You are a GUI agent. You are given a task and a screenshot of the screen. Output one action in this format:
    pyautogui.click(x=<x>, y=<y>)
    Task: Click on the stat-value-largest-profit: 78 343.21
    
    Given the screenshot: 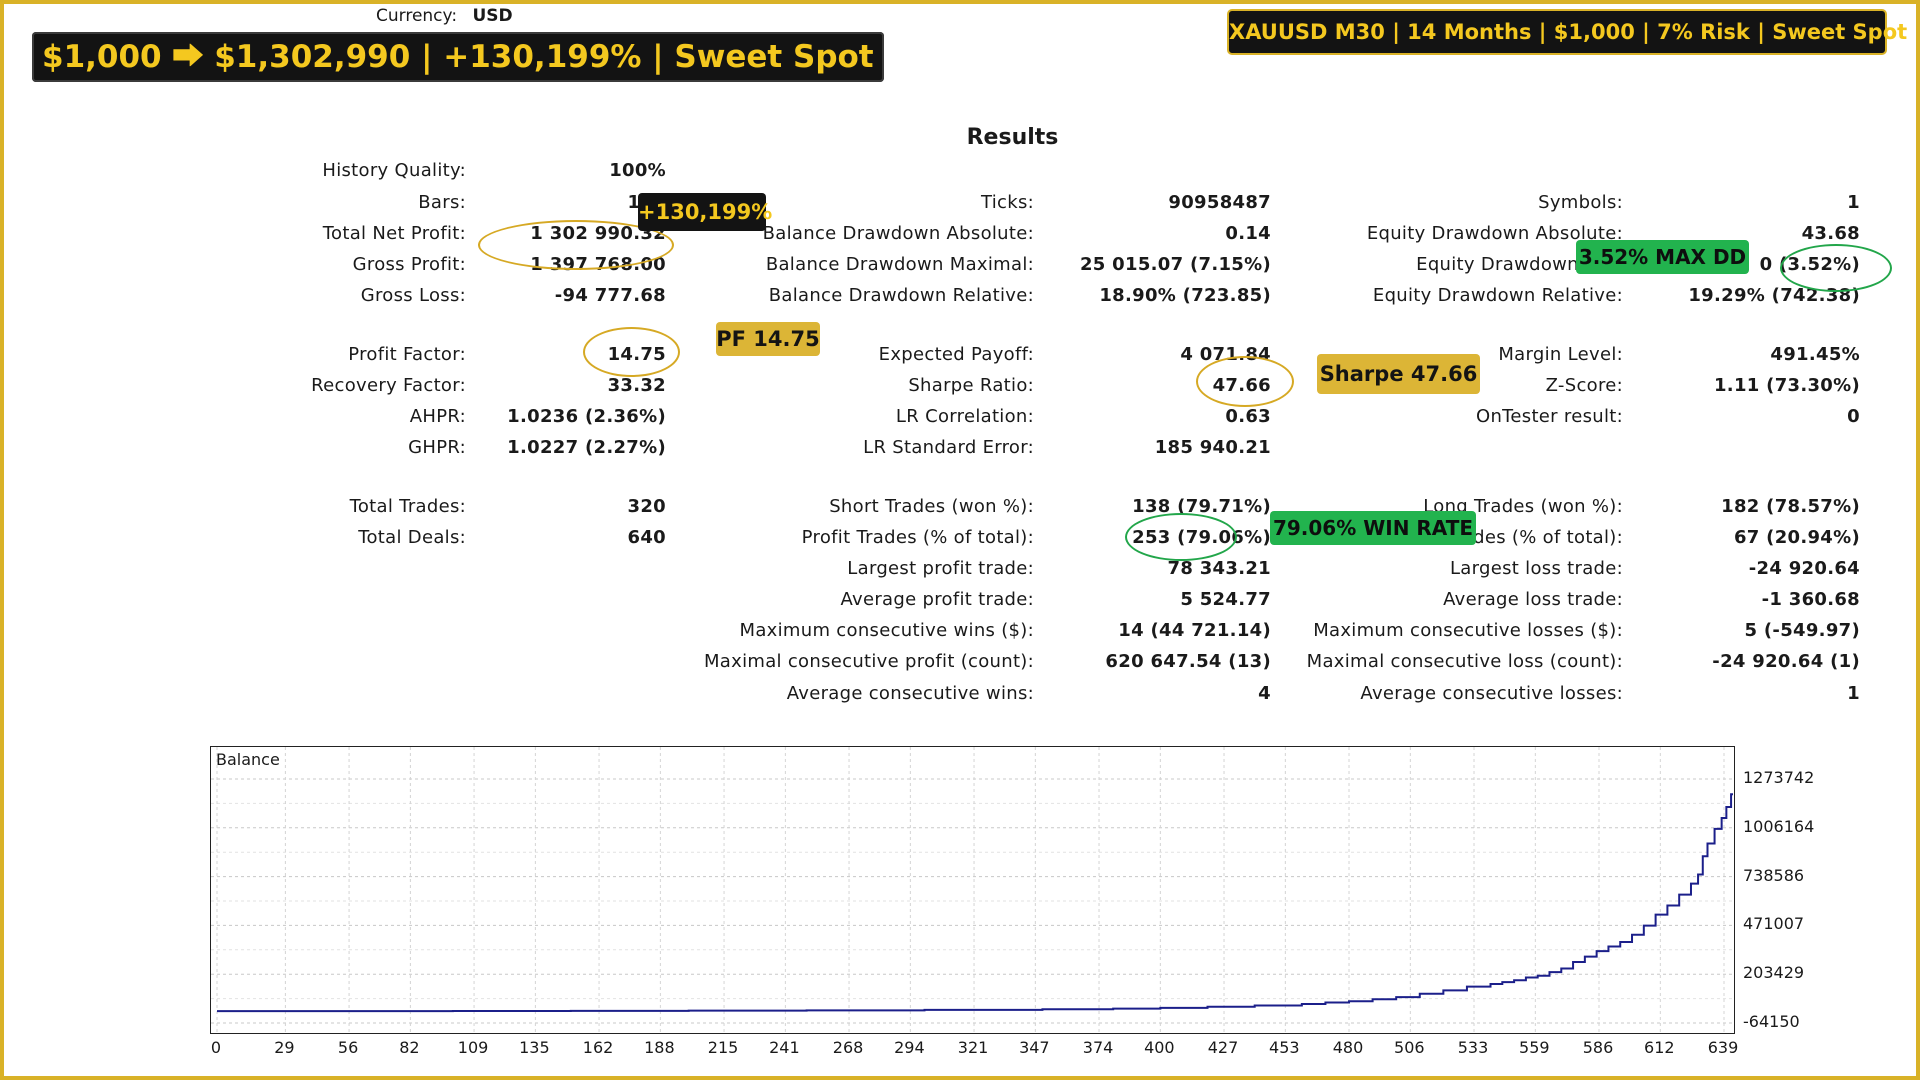 What is the action you would take?
    pyautogui.click(x=1219, y=568)
    